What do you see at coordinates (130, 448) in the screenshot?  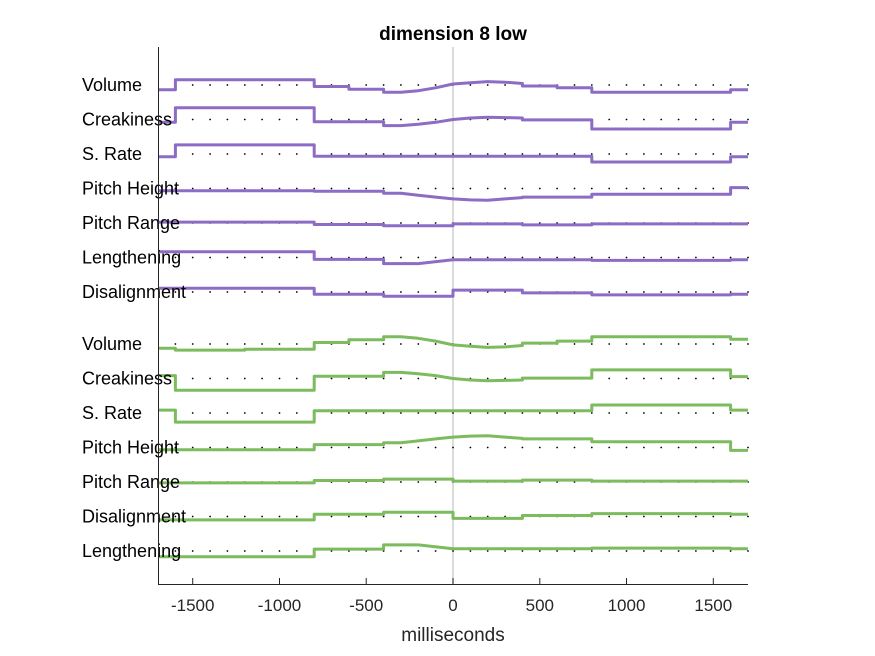 I see `row-label: Pitch Height` at bounding box center [130, 448].